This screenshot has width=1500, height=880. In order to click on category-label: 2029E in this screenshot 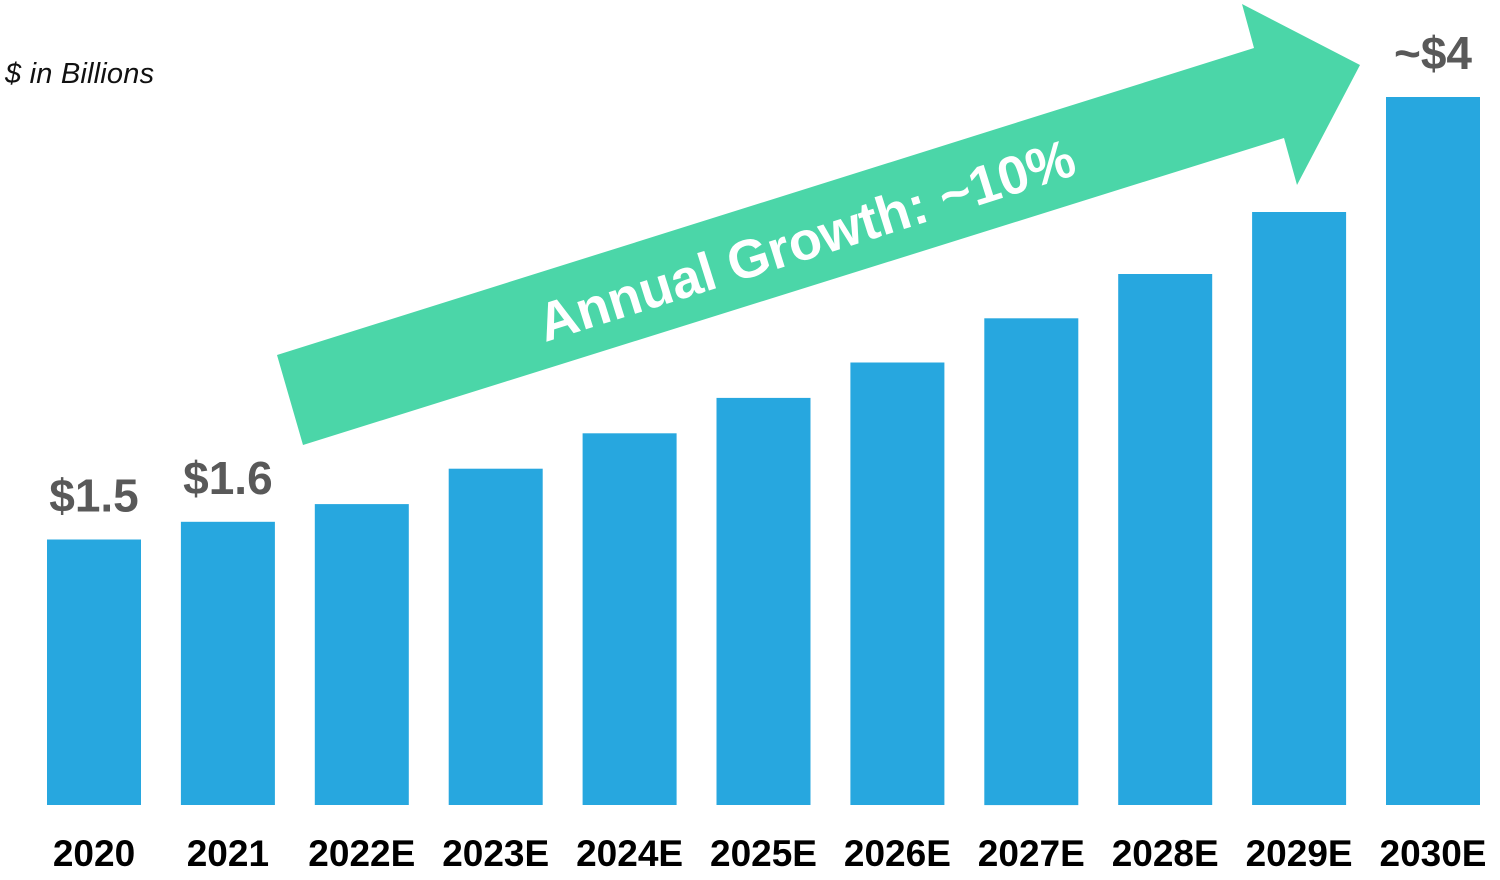, I will do `click(1299, 853)`.